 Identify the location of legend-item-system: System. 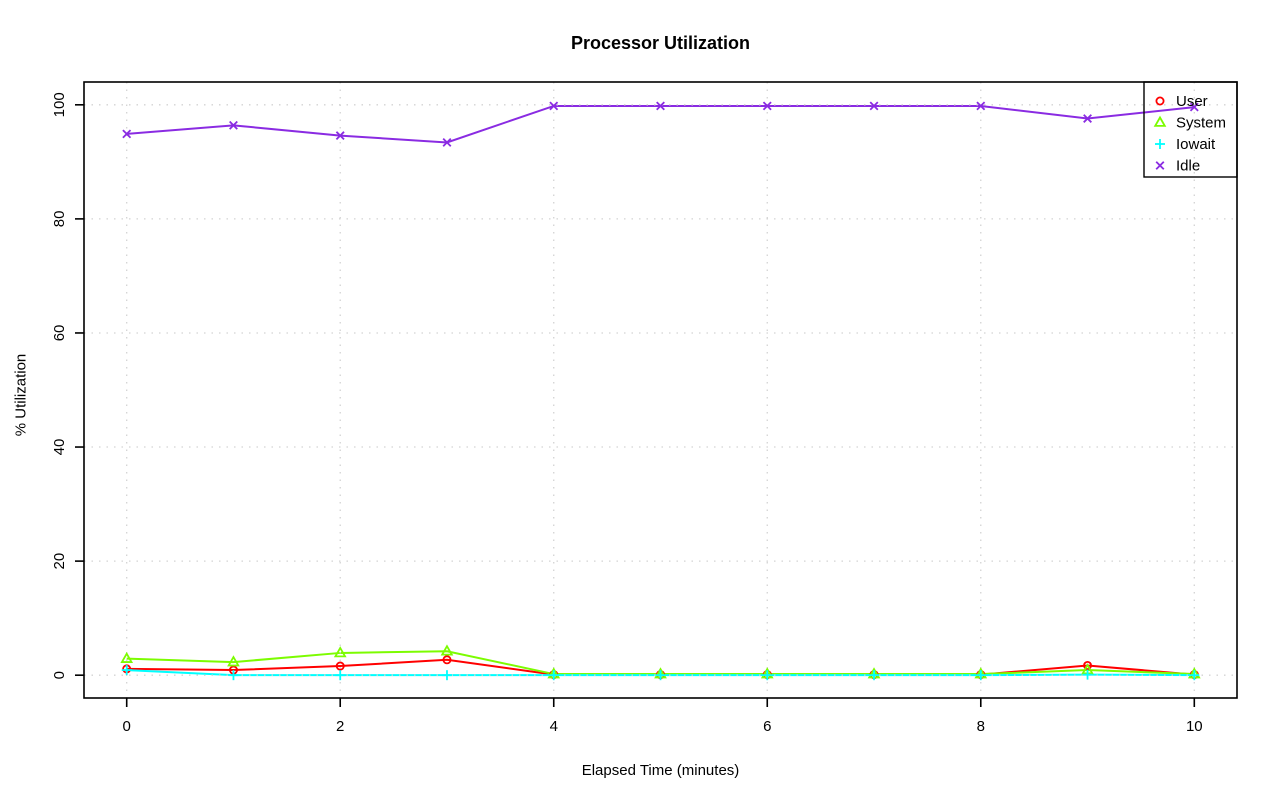
(1189, 123).